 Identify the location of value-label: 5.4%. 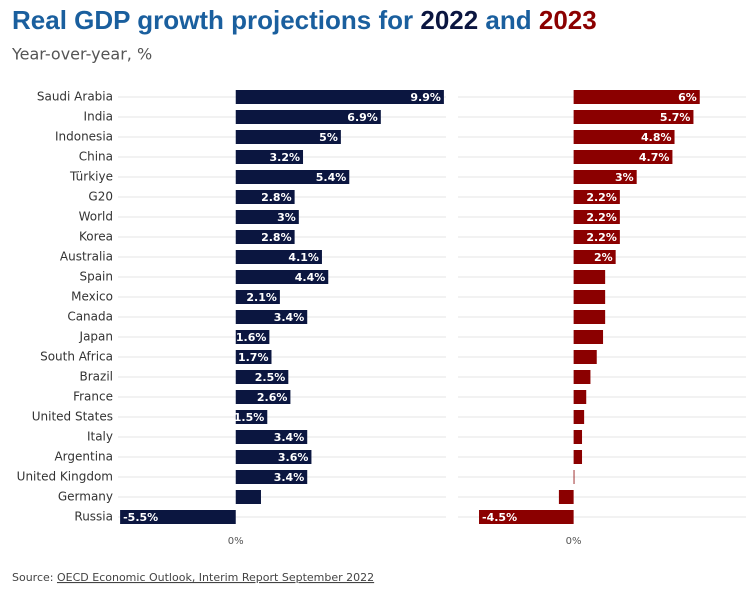
(331, 177).